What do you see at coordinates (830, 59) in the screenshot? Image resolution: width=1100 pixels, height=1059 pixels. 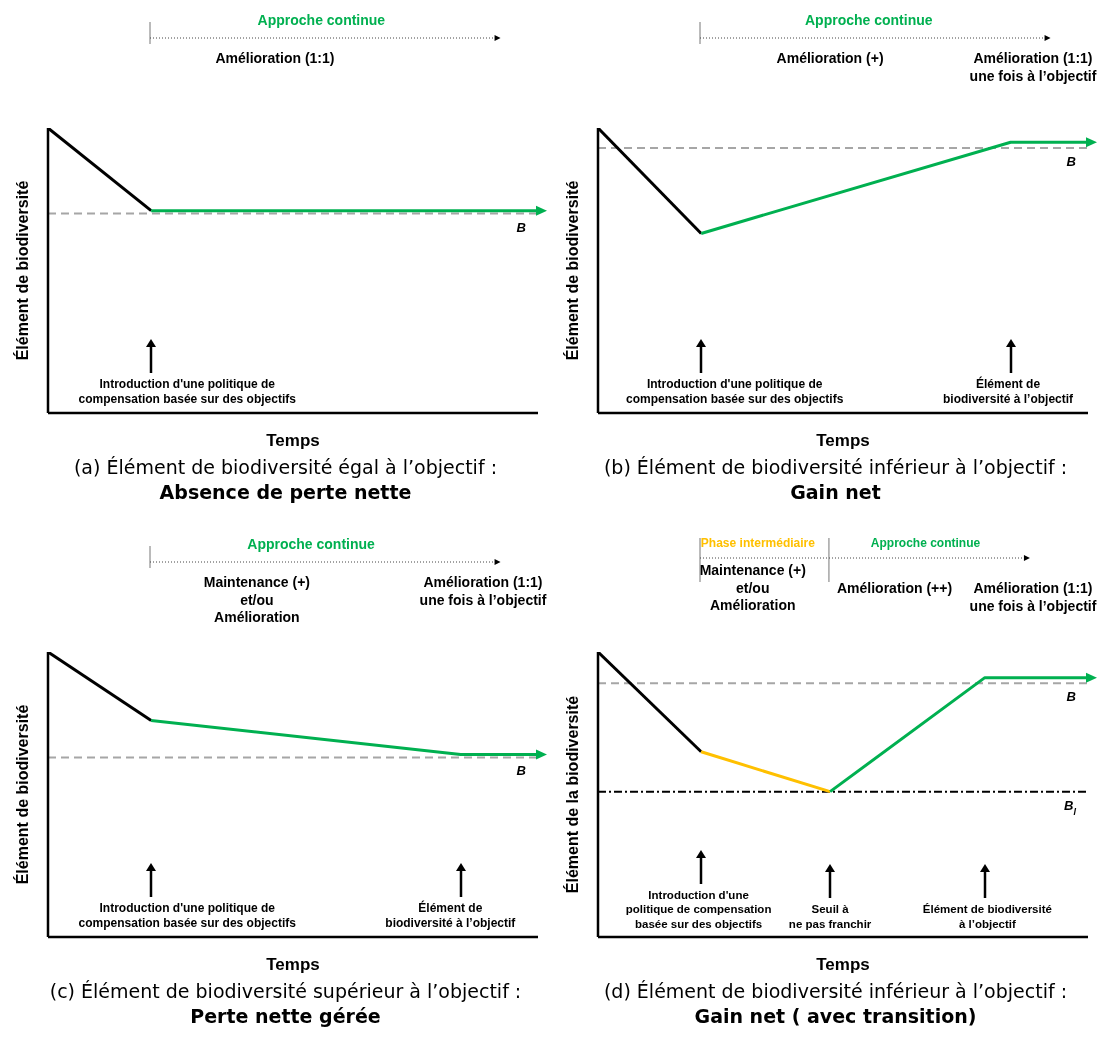 I see `text: Amélioration (+)` at bounding box center [830, 59].